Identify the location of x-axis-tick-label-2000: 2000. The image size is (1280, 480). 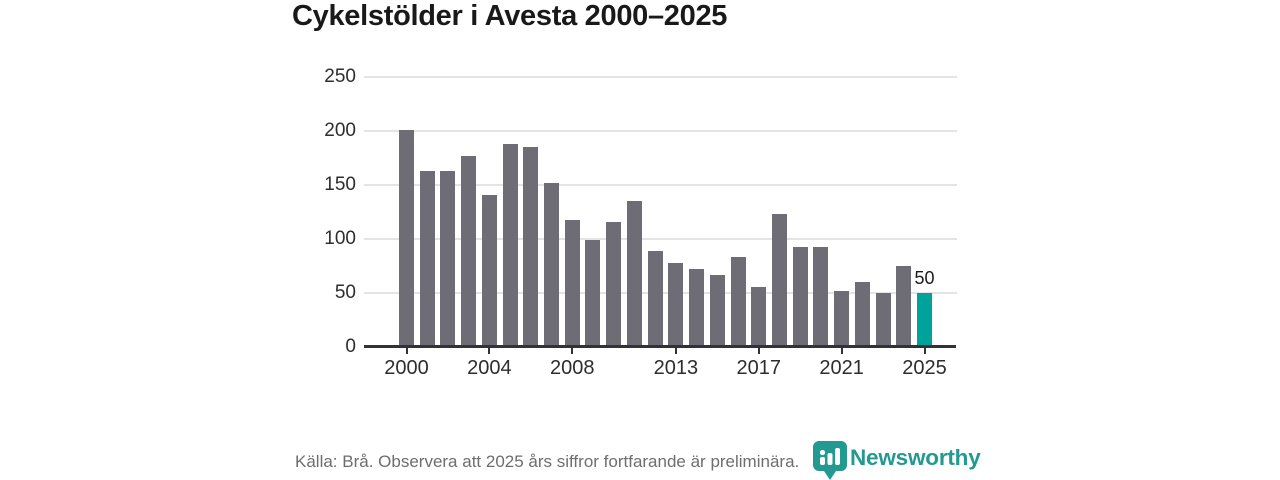
(406, 368).